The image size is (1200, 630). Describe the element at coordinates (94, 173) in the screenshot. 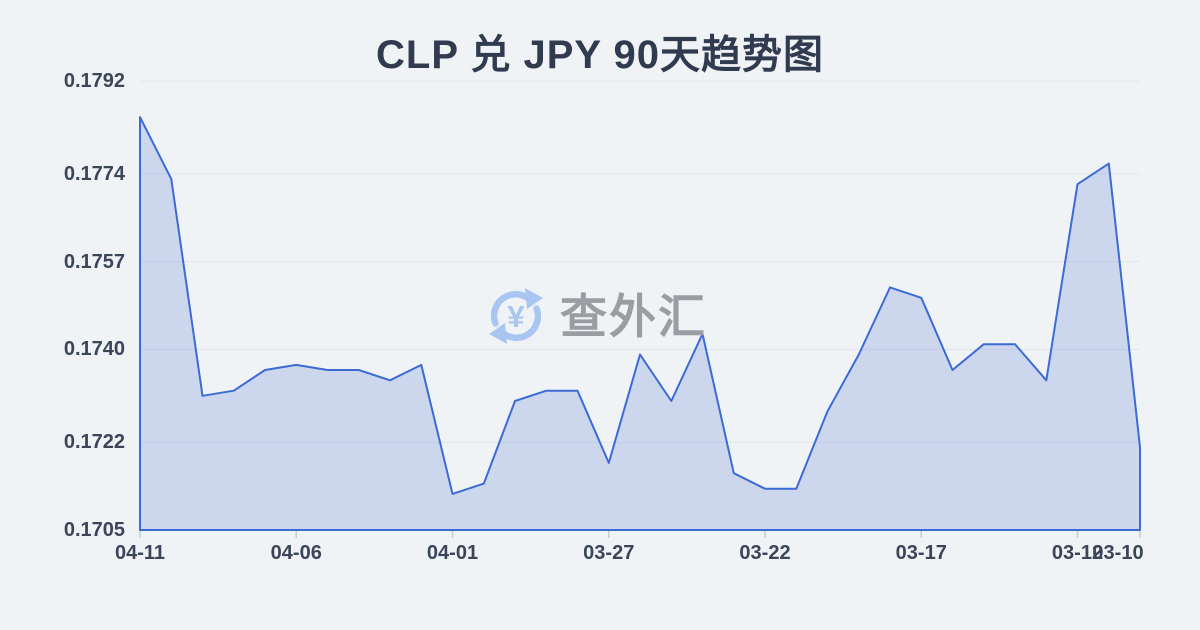

I see `y-axis-label: 0.1774` at that location.